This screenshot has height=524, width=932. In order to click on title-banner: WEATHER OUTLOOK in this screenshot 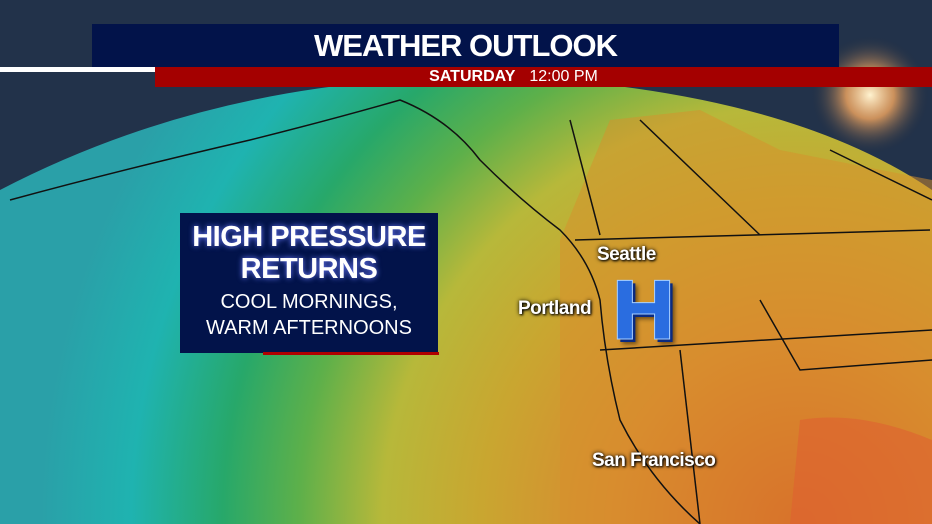, I will do `click(465, 46)`.